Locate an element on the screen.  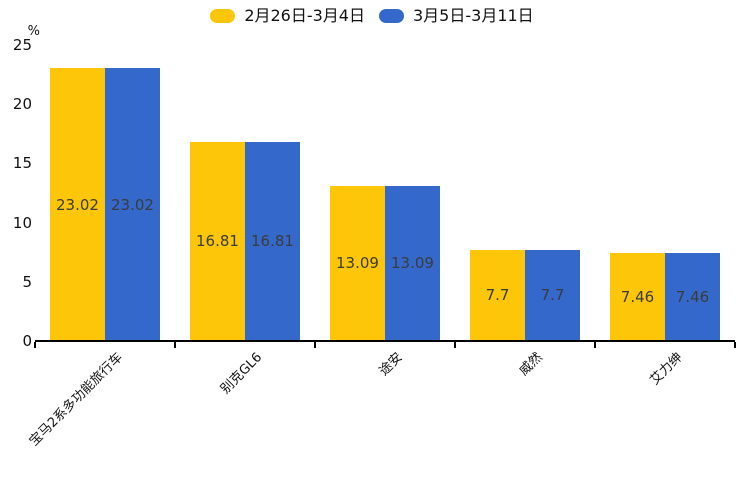
x-axis-line is located at coordinates (385, 341).